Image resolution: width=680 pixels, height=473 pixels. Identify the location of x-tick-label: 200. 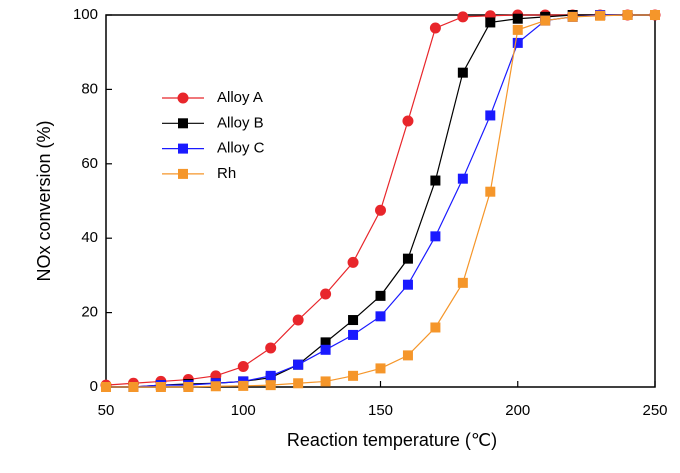
(517, 410).